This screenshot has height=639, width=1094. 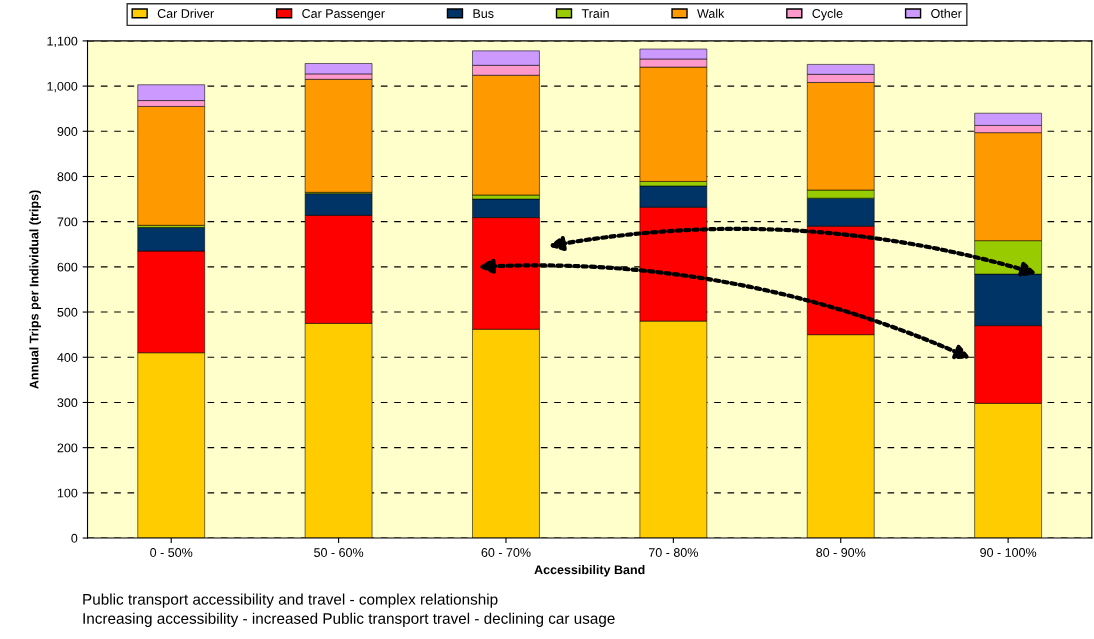 I want to click on y-tick-label: 1,100, so click(x=62, y=42).